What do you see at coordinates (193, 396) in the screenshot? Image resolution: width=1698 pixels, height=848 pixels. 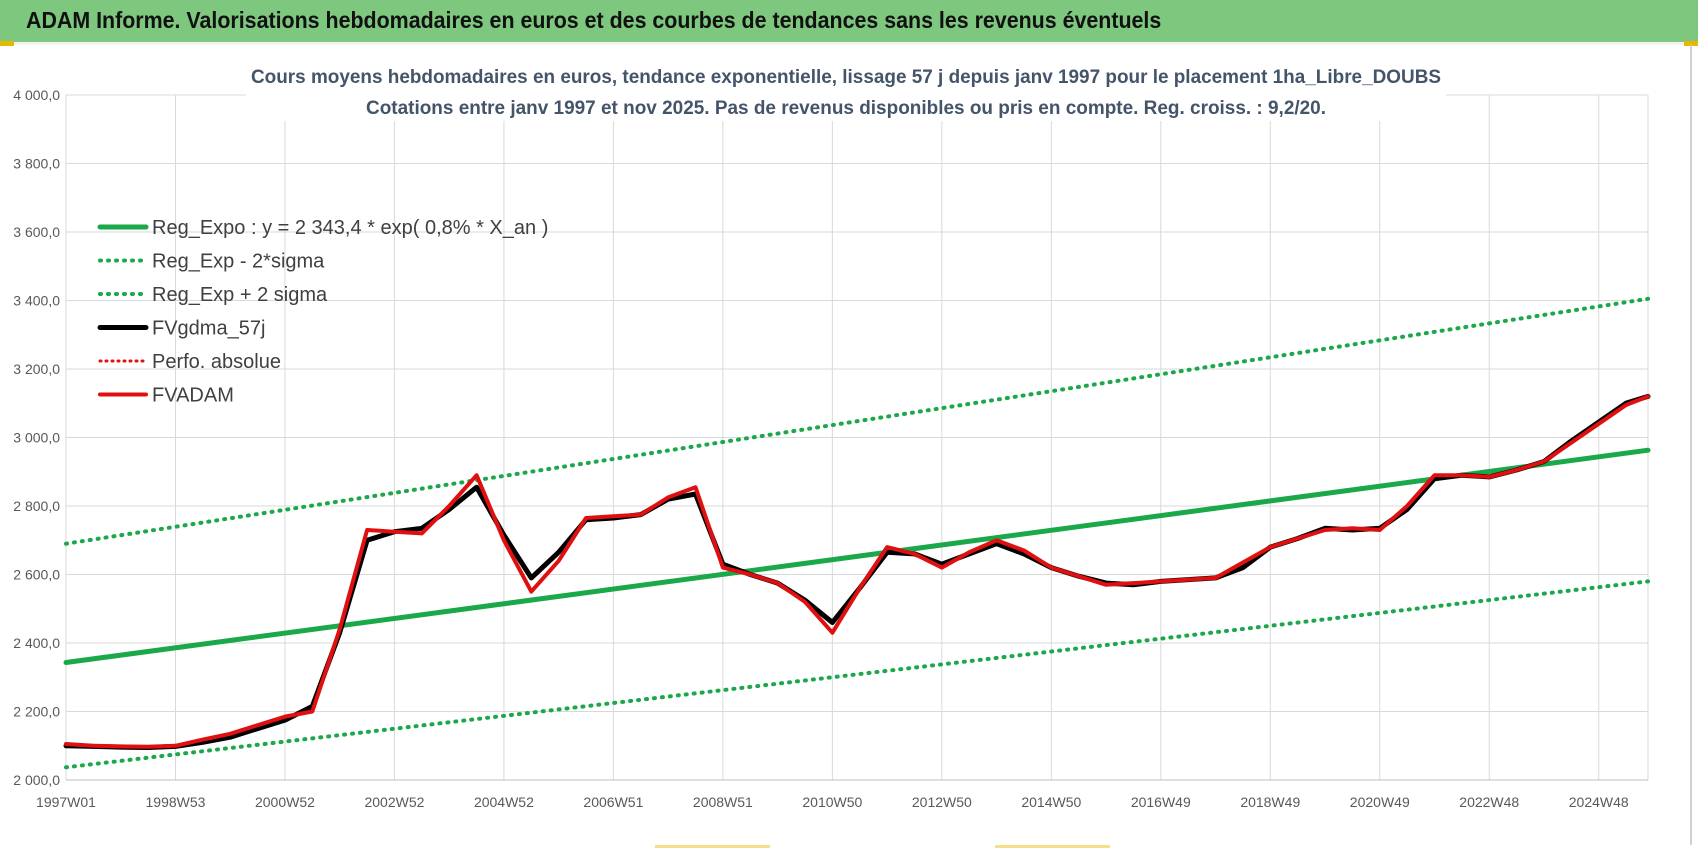 I see `legend-label-fvadam: FVADAM` at bounding box center [193, 396].